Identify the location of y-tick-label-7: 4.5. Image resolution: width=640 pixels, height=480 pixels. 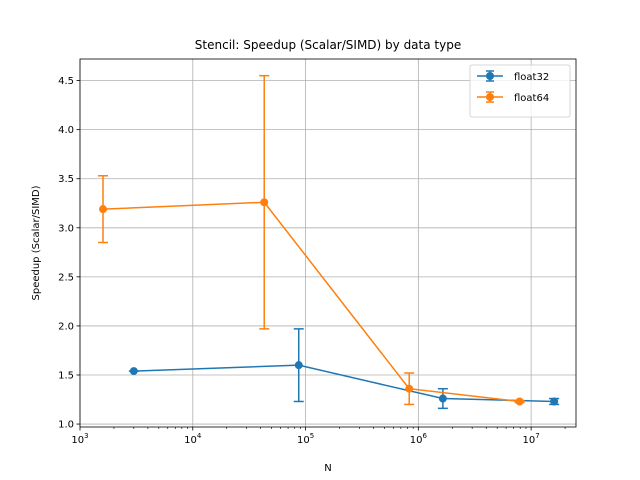
(66, 81).